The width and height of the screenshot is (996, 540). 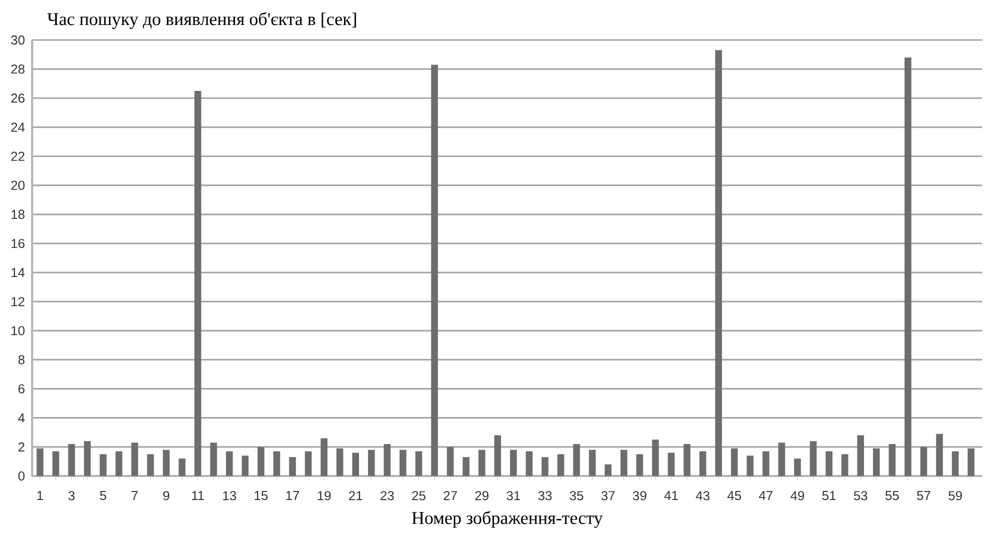 I want to click on y-tick-label: 30, so click(x=18, y=40).